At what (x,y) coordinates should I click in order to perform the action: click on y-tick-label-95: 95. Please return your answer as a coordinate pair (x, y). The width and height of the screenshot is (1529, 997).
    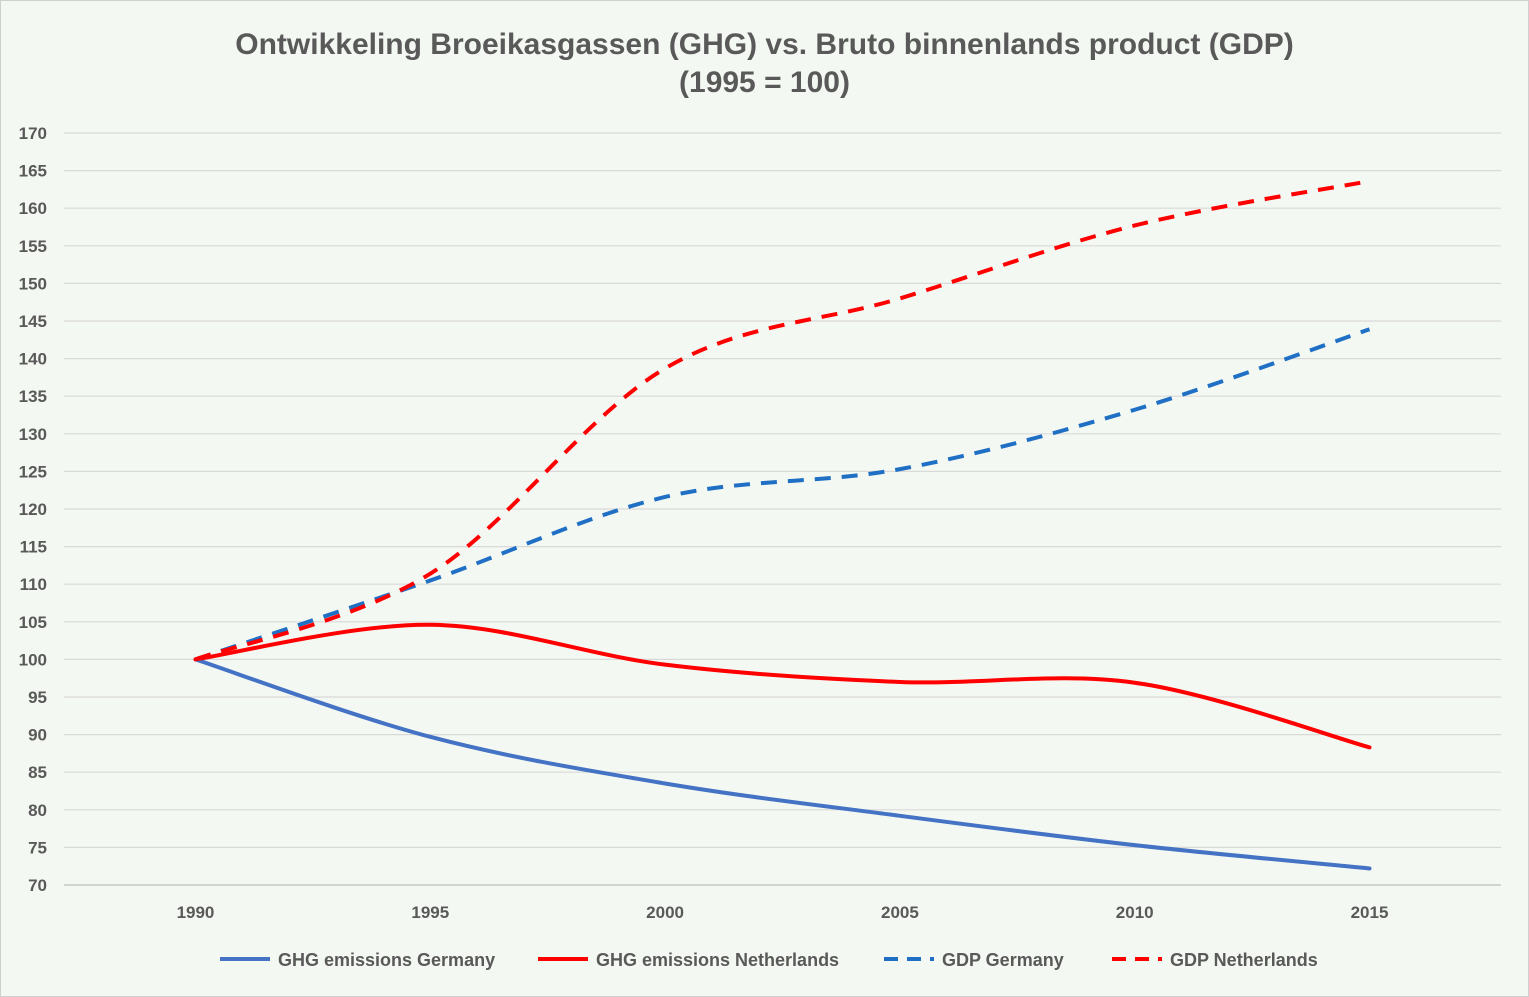
    Looking at the image, I should click on (37, 697).